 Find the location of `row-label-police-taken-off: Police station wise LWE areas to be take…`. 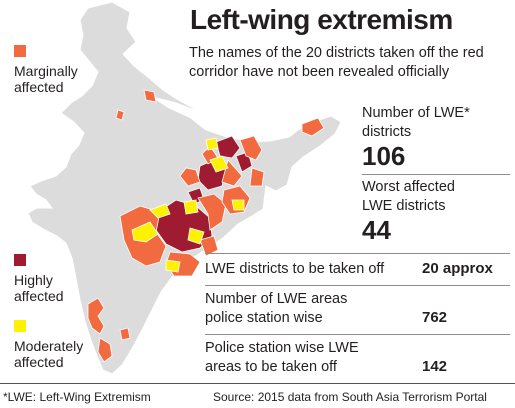

row-label-police-taken-off: Police station wise LWE areas to be take… is located at coordinates (282, 357).